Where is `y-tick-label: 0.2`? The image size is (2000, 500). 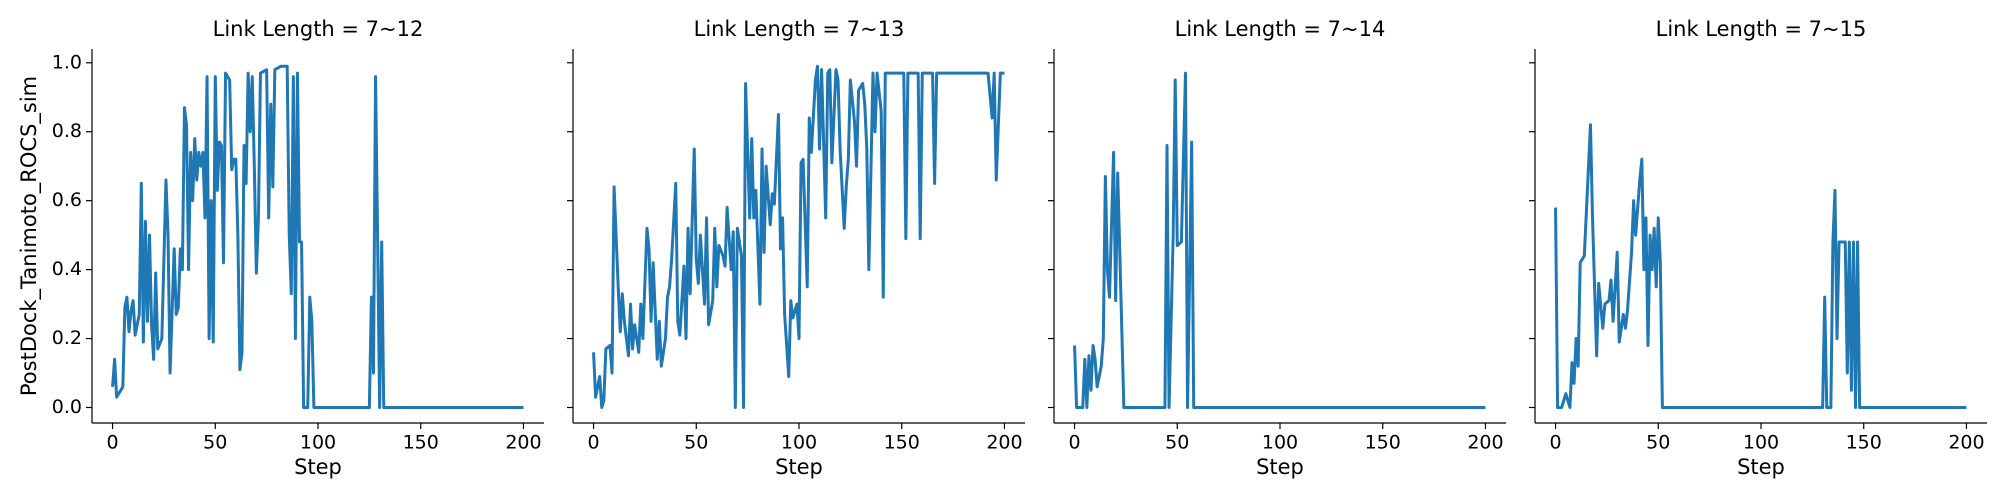 y-tick-label: 0.2 is located at coordinates (67, 338).